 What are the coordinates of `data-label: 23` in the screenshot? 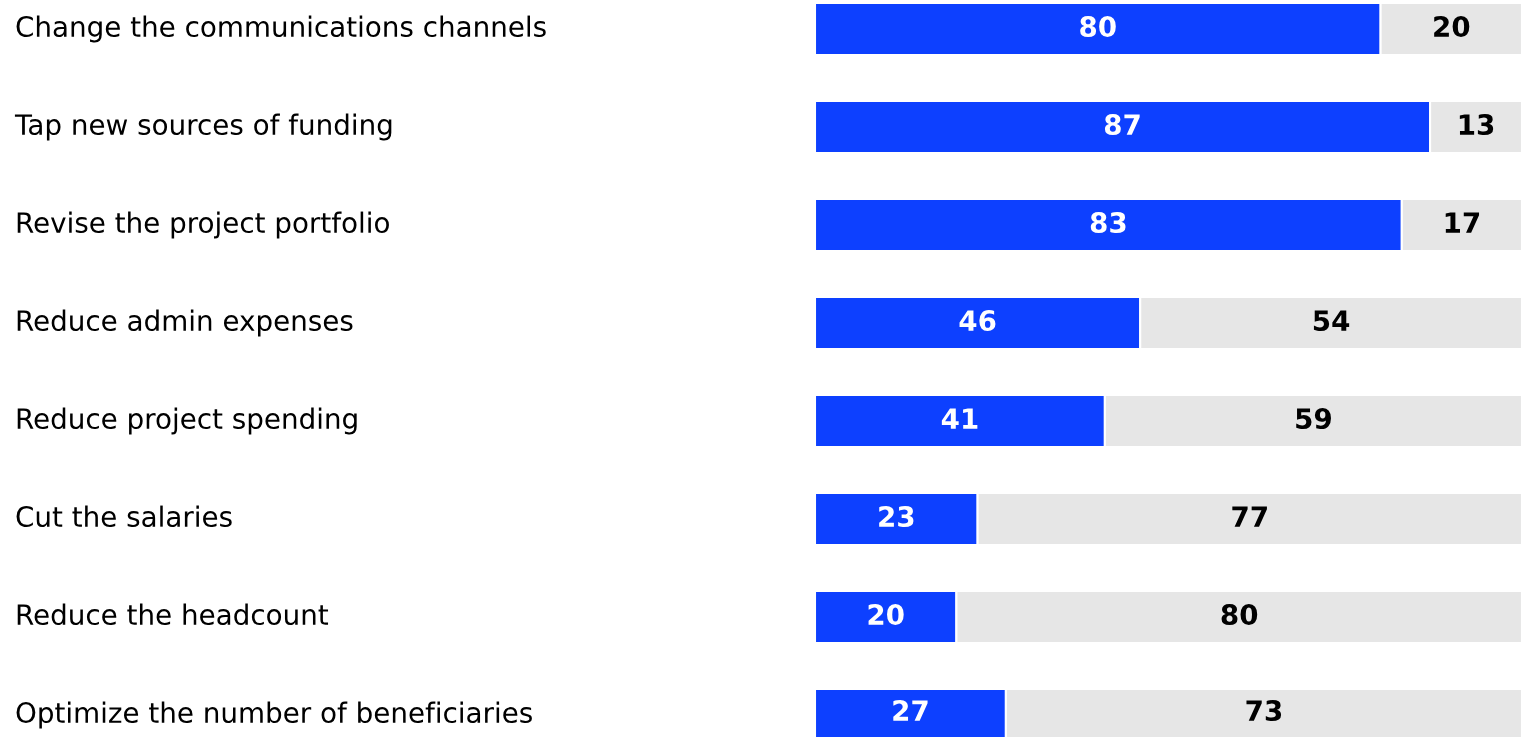 It's located at (896, 517).